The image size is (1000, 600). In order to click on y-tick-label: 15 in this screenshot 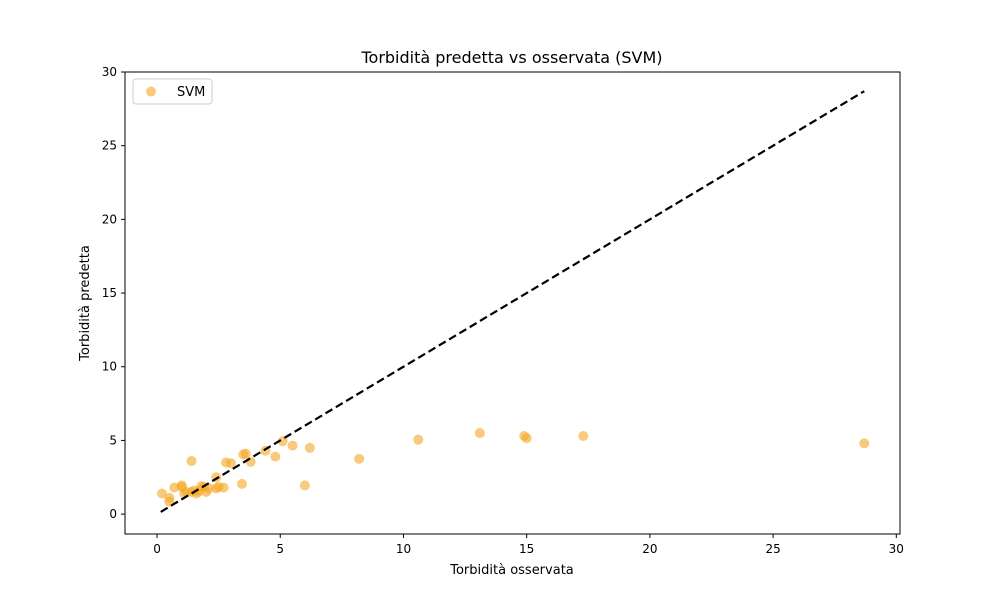, I will do `click(109, 293)`.